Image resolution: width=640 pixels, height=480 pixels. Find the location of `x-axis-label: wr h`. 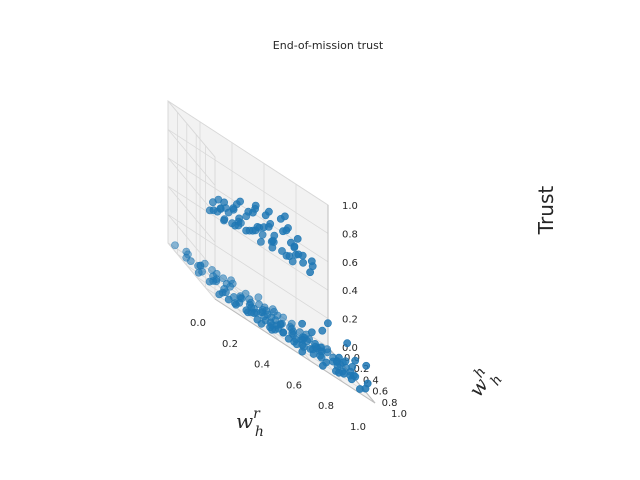

x-axis-label: wr h is located at coordinates (250, 423).